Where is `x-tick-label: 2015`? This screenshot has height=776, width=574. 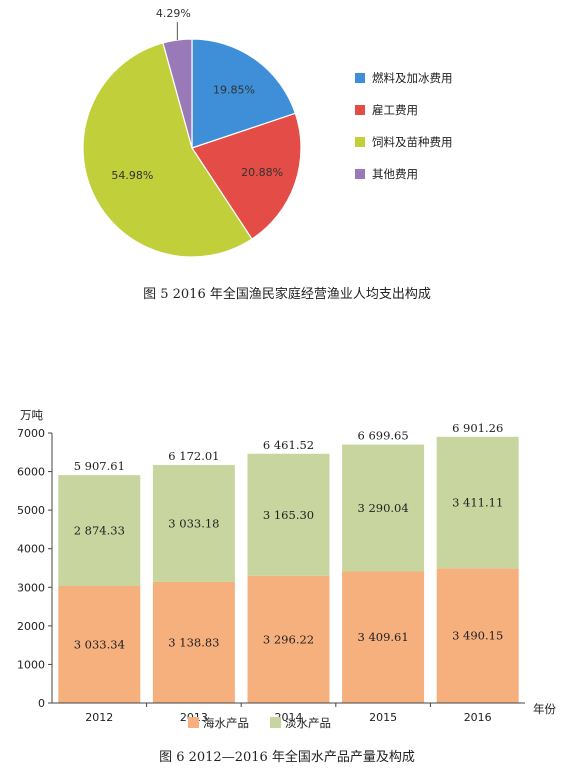
x-tick-label: 2015 is located at coordinates (383, 717).